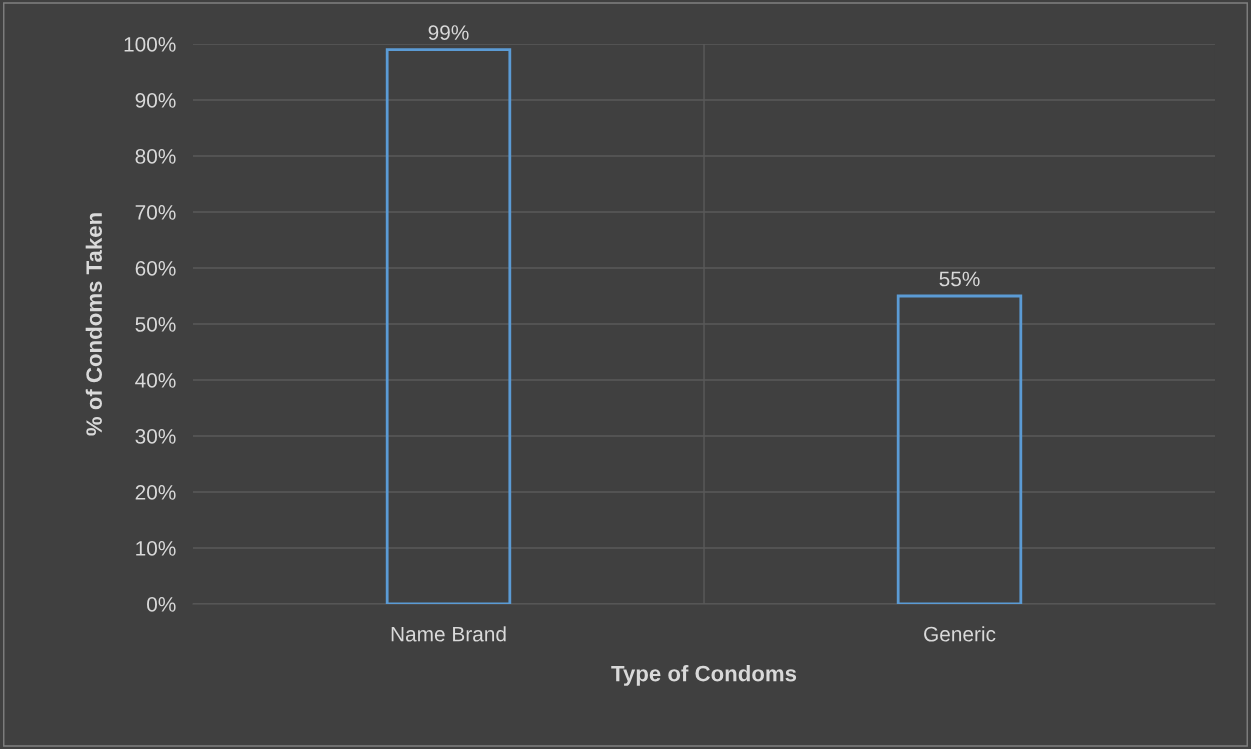  What do you see at coordinates (155, 324) in the screenshot?
I see `y-tick-label: 50%` at bounding box center [155, 324].